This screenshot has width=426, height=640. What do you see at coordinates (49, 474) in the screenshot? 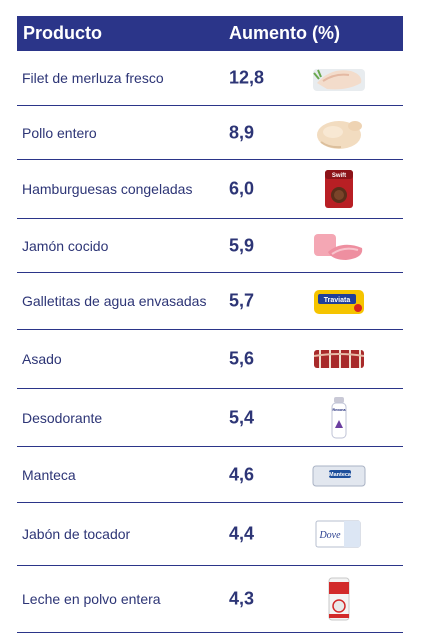
I see `product-name: Manteca` at bounding box center [49, 474].